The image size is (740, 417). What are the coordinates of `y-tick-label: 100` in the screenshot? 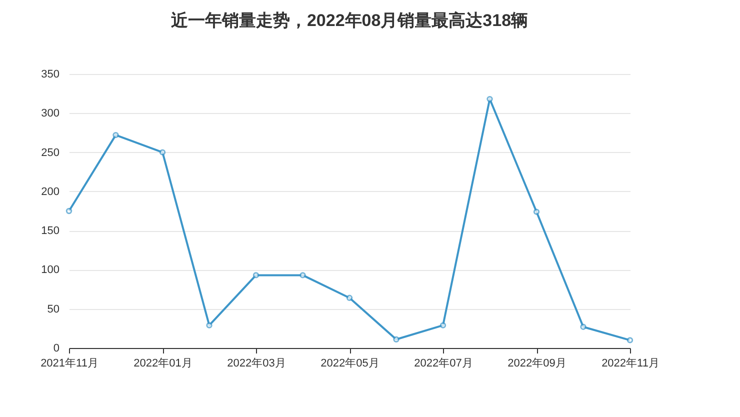 It's located at (50, 270).